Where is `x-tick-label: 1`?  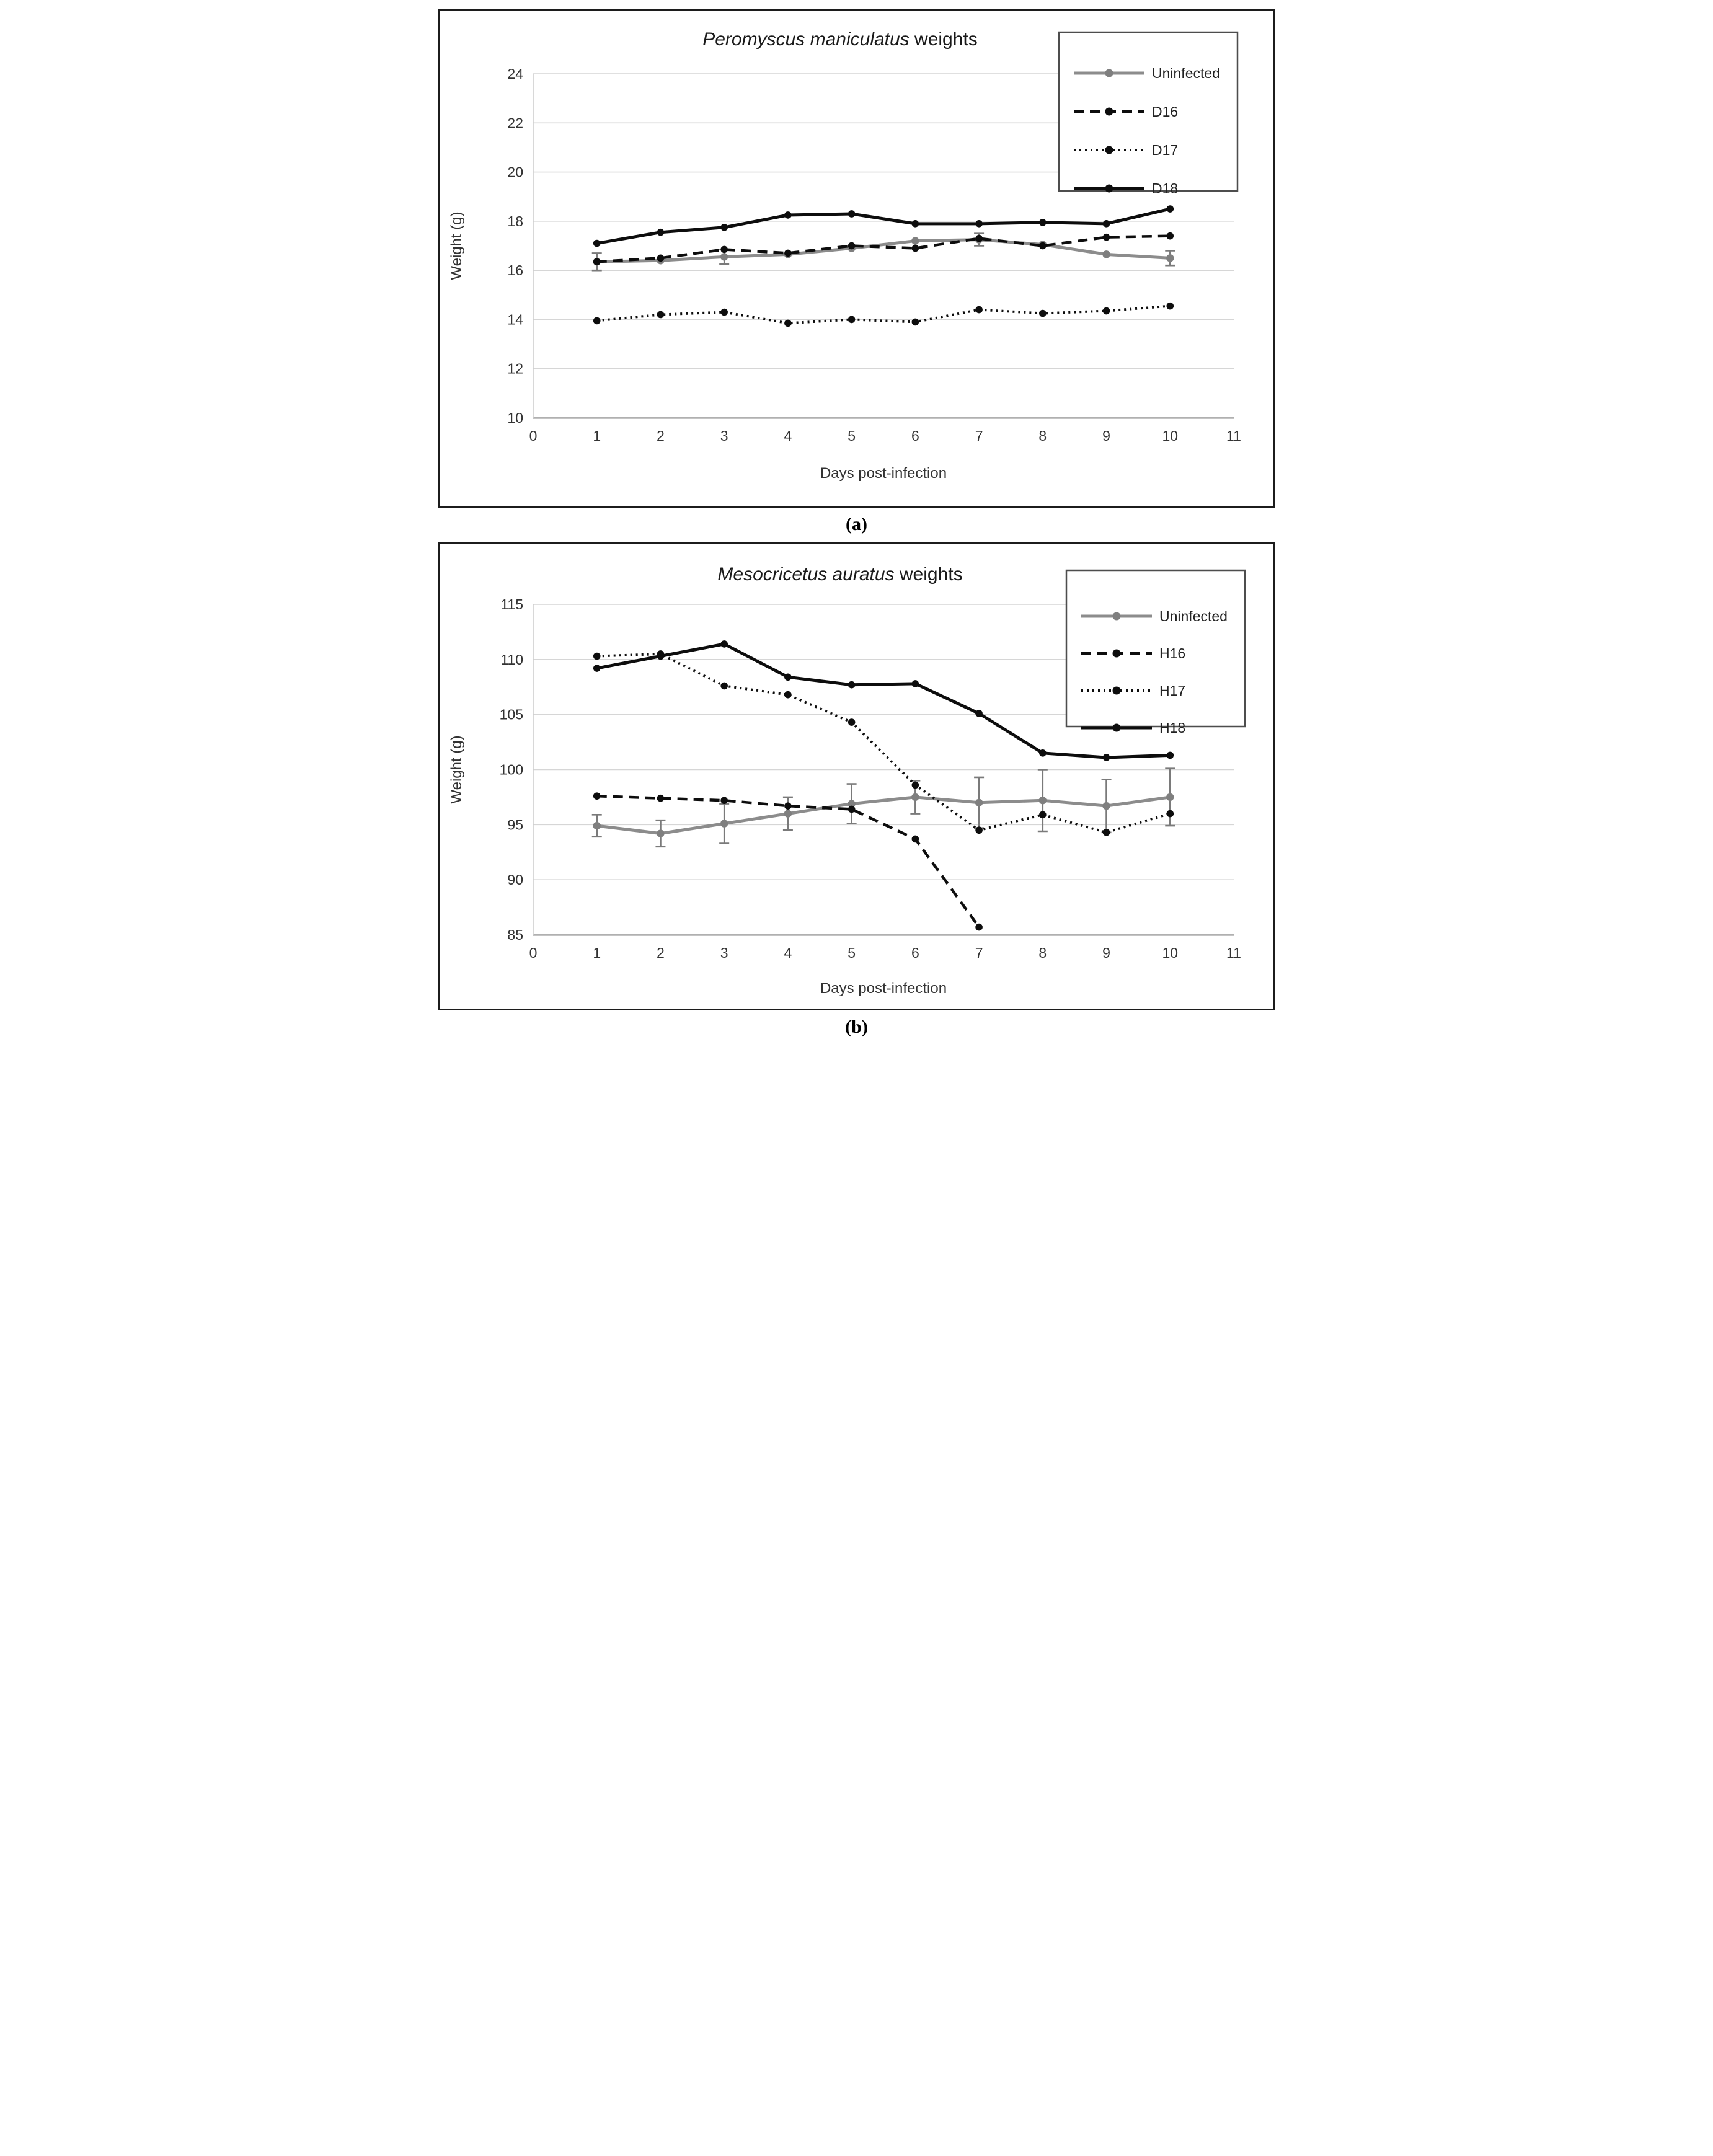
x-tick-label: 1 is located at coordinates (597, 953).